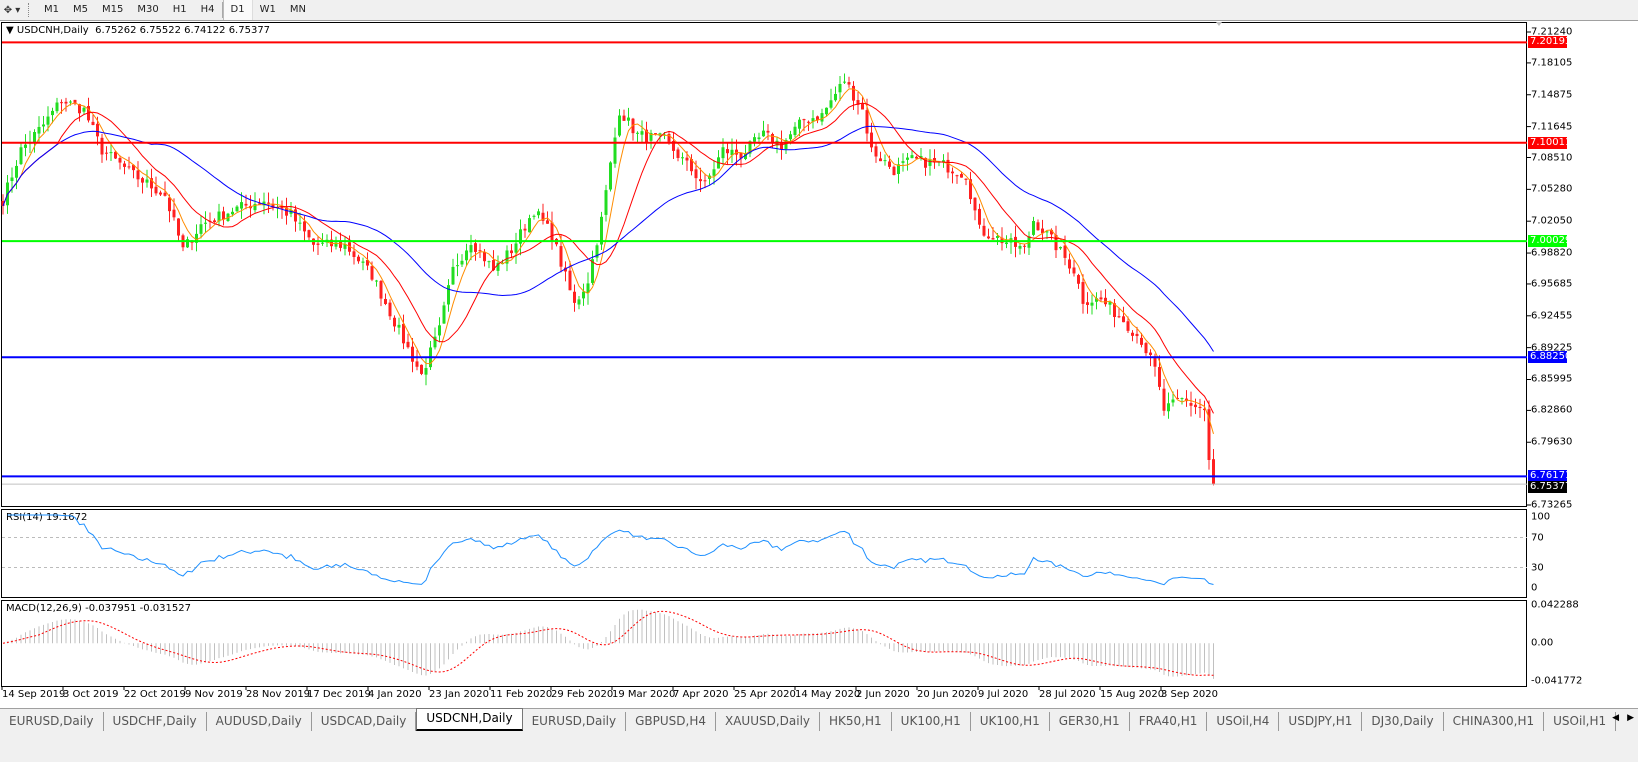 This screenshot has width=1638, height=762. I want to click on date-axis-label: 22 Oct 2019, so click(155, 694).